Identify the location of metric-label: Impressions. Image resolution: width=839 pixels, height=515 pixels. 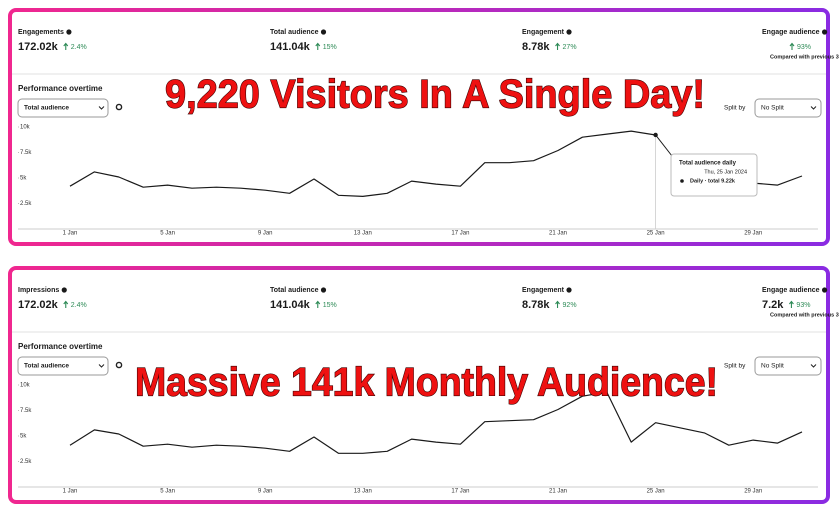
(38, 290).